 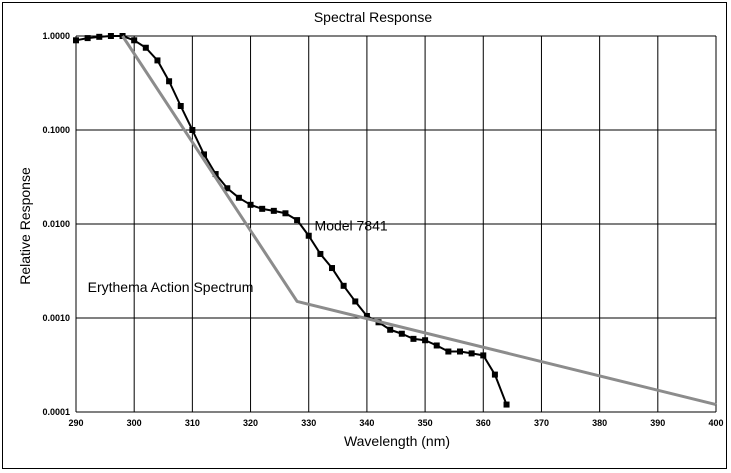 I want to click on y-tick-label: 0.0001, so click(x=56, y=412).